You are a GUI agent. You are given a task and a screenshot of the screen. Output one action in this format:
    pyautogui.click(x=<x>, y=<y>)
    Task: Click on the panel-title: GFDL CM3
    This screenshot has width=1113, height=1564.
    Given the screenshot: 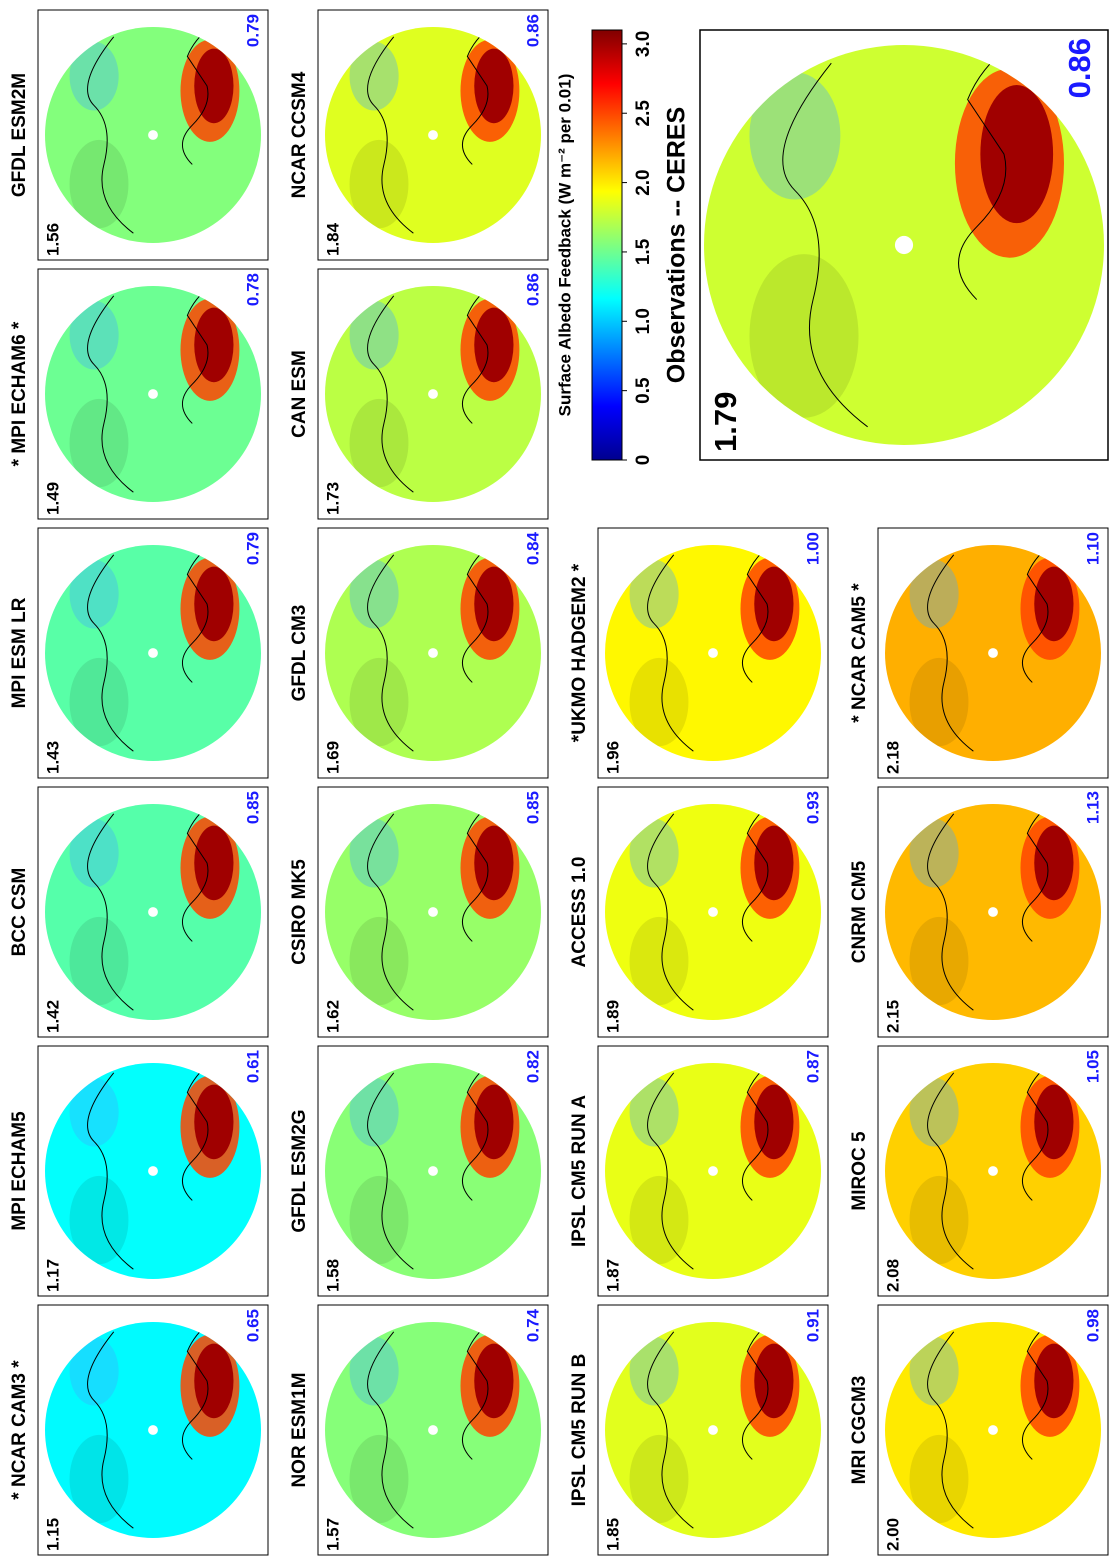 What is the action you would take?
    pyautogui.click(x=299, y=653)
    